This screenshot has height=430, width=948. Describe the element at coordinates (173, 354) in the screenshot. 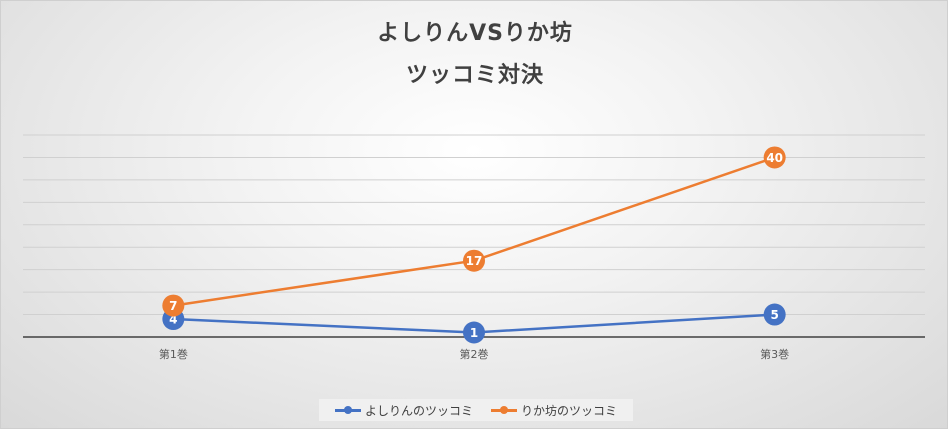

I see `x-tick-label: 第1巻` at that location.